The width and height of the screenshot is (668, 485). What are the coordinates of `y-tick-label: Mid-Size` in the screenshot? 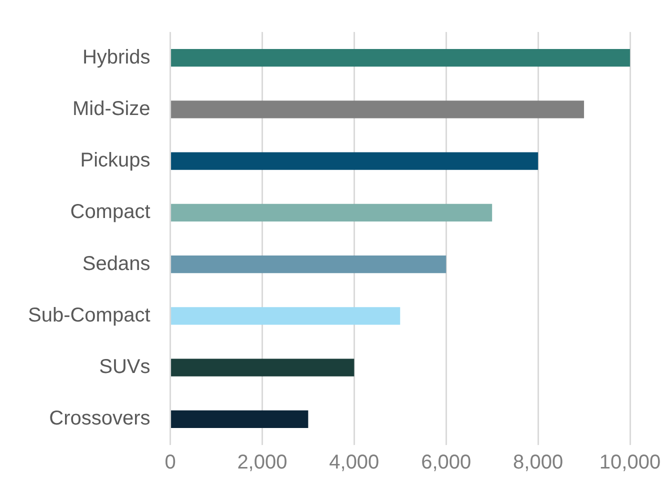 It's located at (111, 109).